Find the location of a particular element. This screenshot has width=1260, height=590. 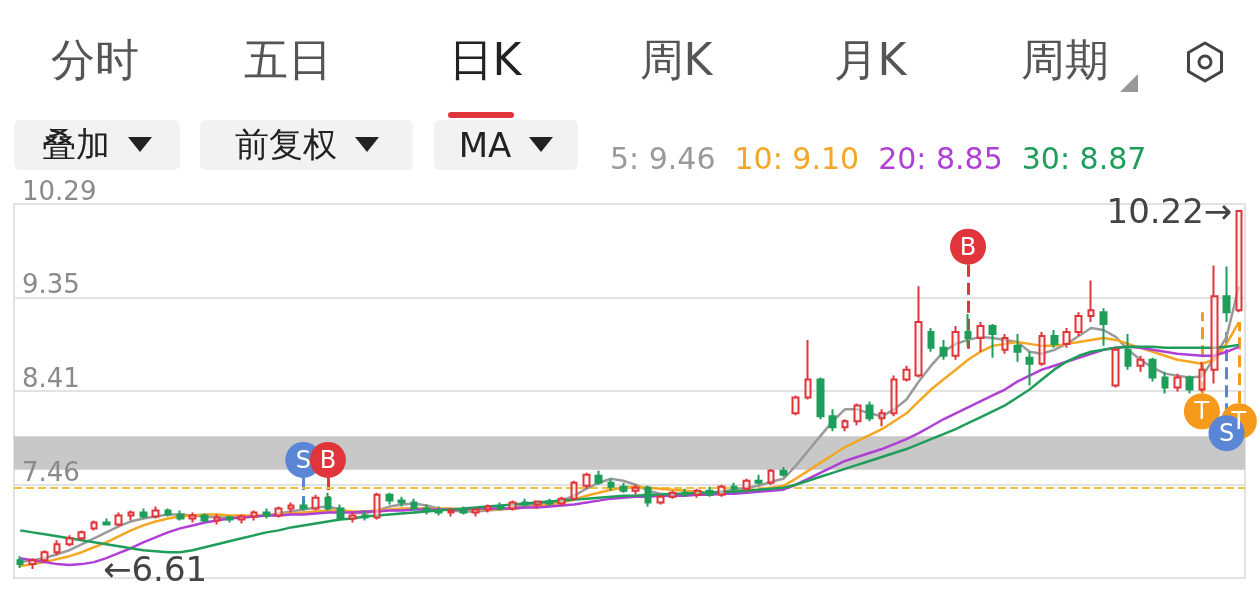

annotation: T is located at coordinates (1201, 411).